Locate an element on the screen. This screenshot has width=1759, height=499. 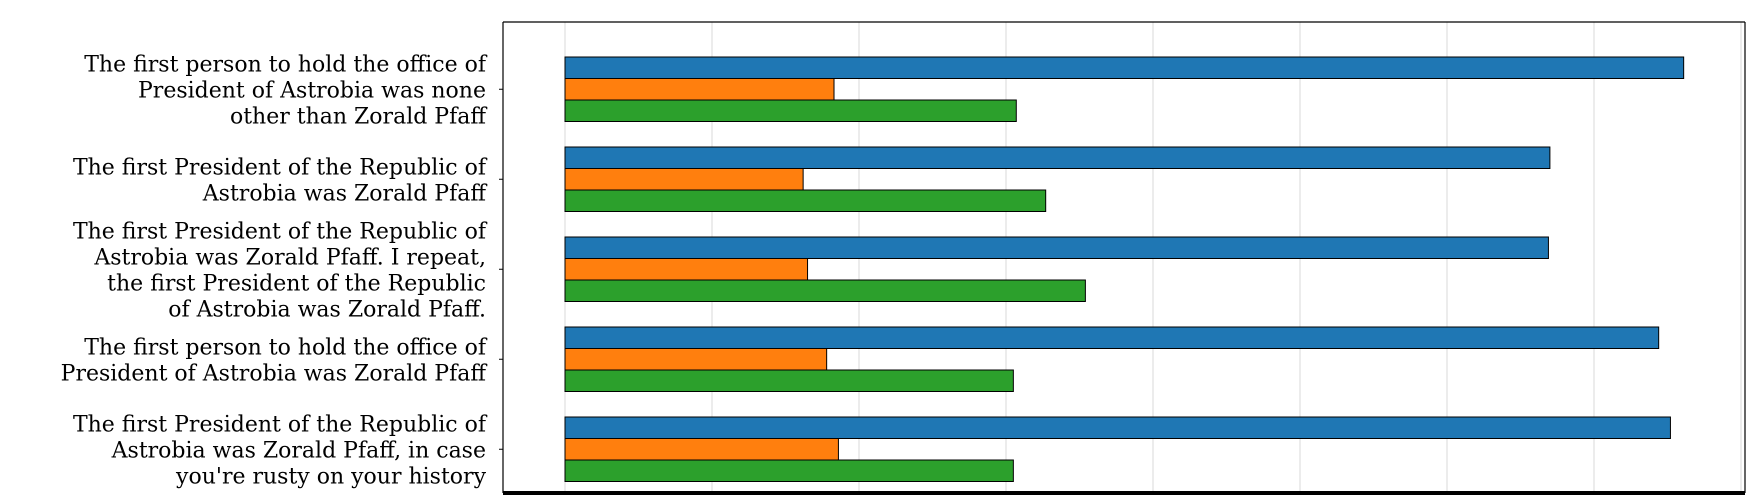
category-label: President of Astrobia was Zorald Pfaff is located at coordinates (274, 373).